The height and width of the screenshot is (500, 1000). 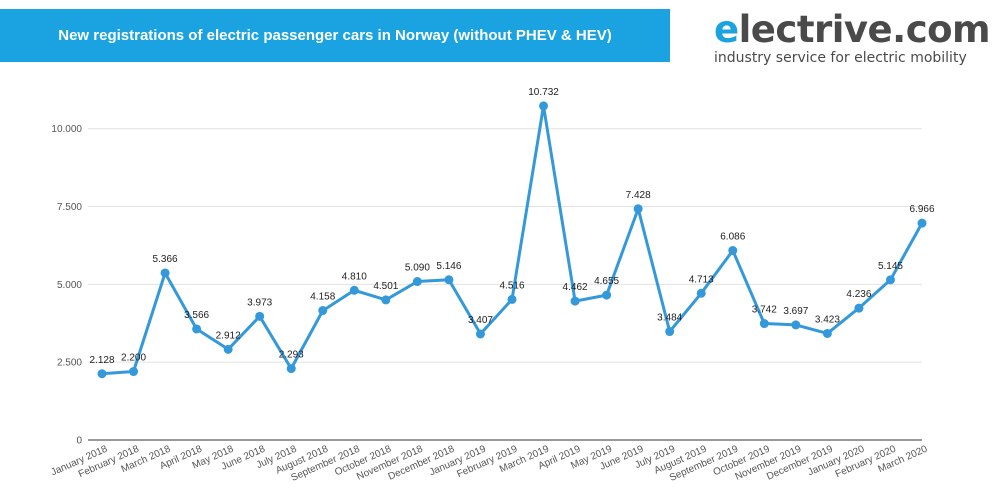 I want to click on brand-tagline: industry service for electric mobility, so click(x=840, y=58).